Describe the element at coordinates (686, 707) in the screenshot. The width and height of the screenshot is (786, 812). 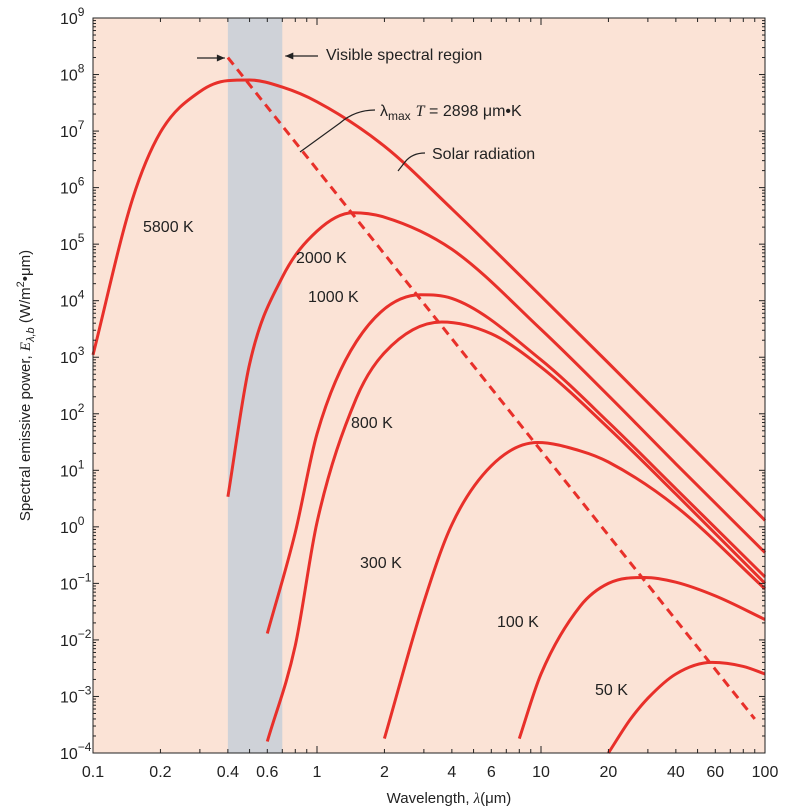
I see `curve-50k` at that location.